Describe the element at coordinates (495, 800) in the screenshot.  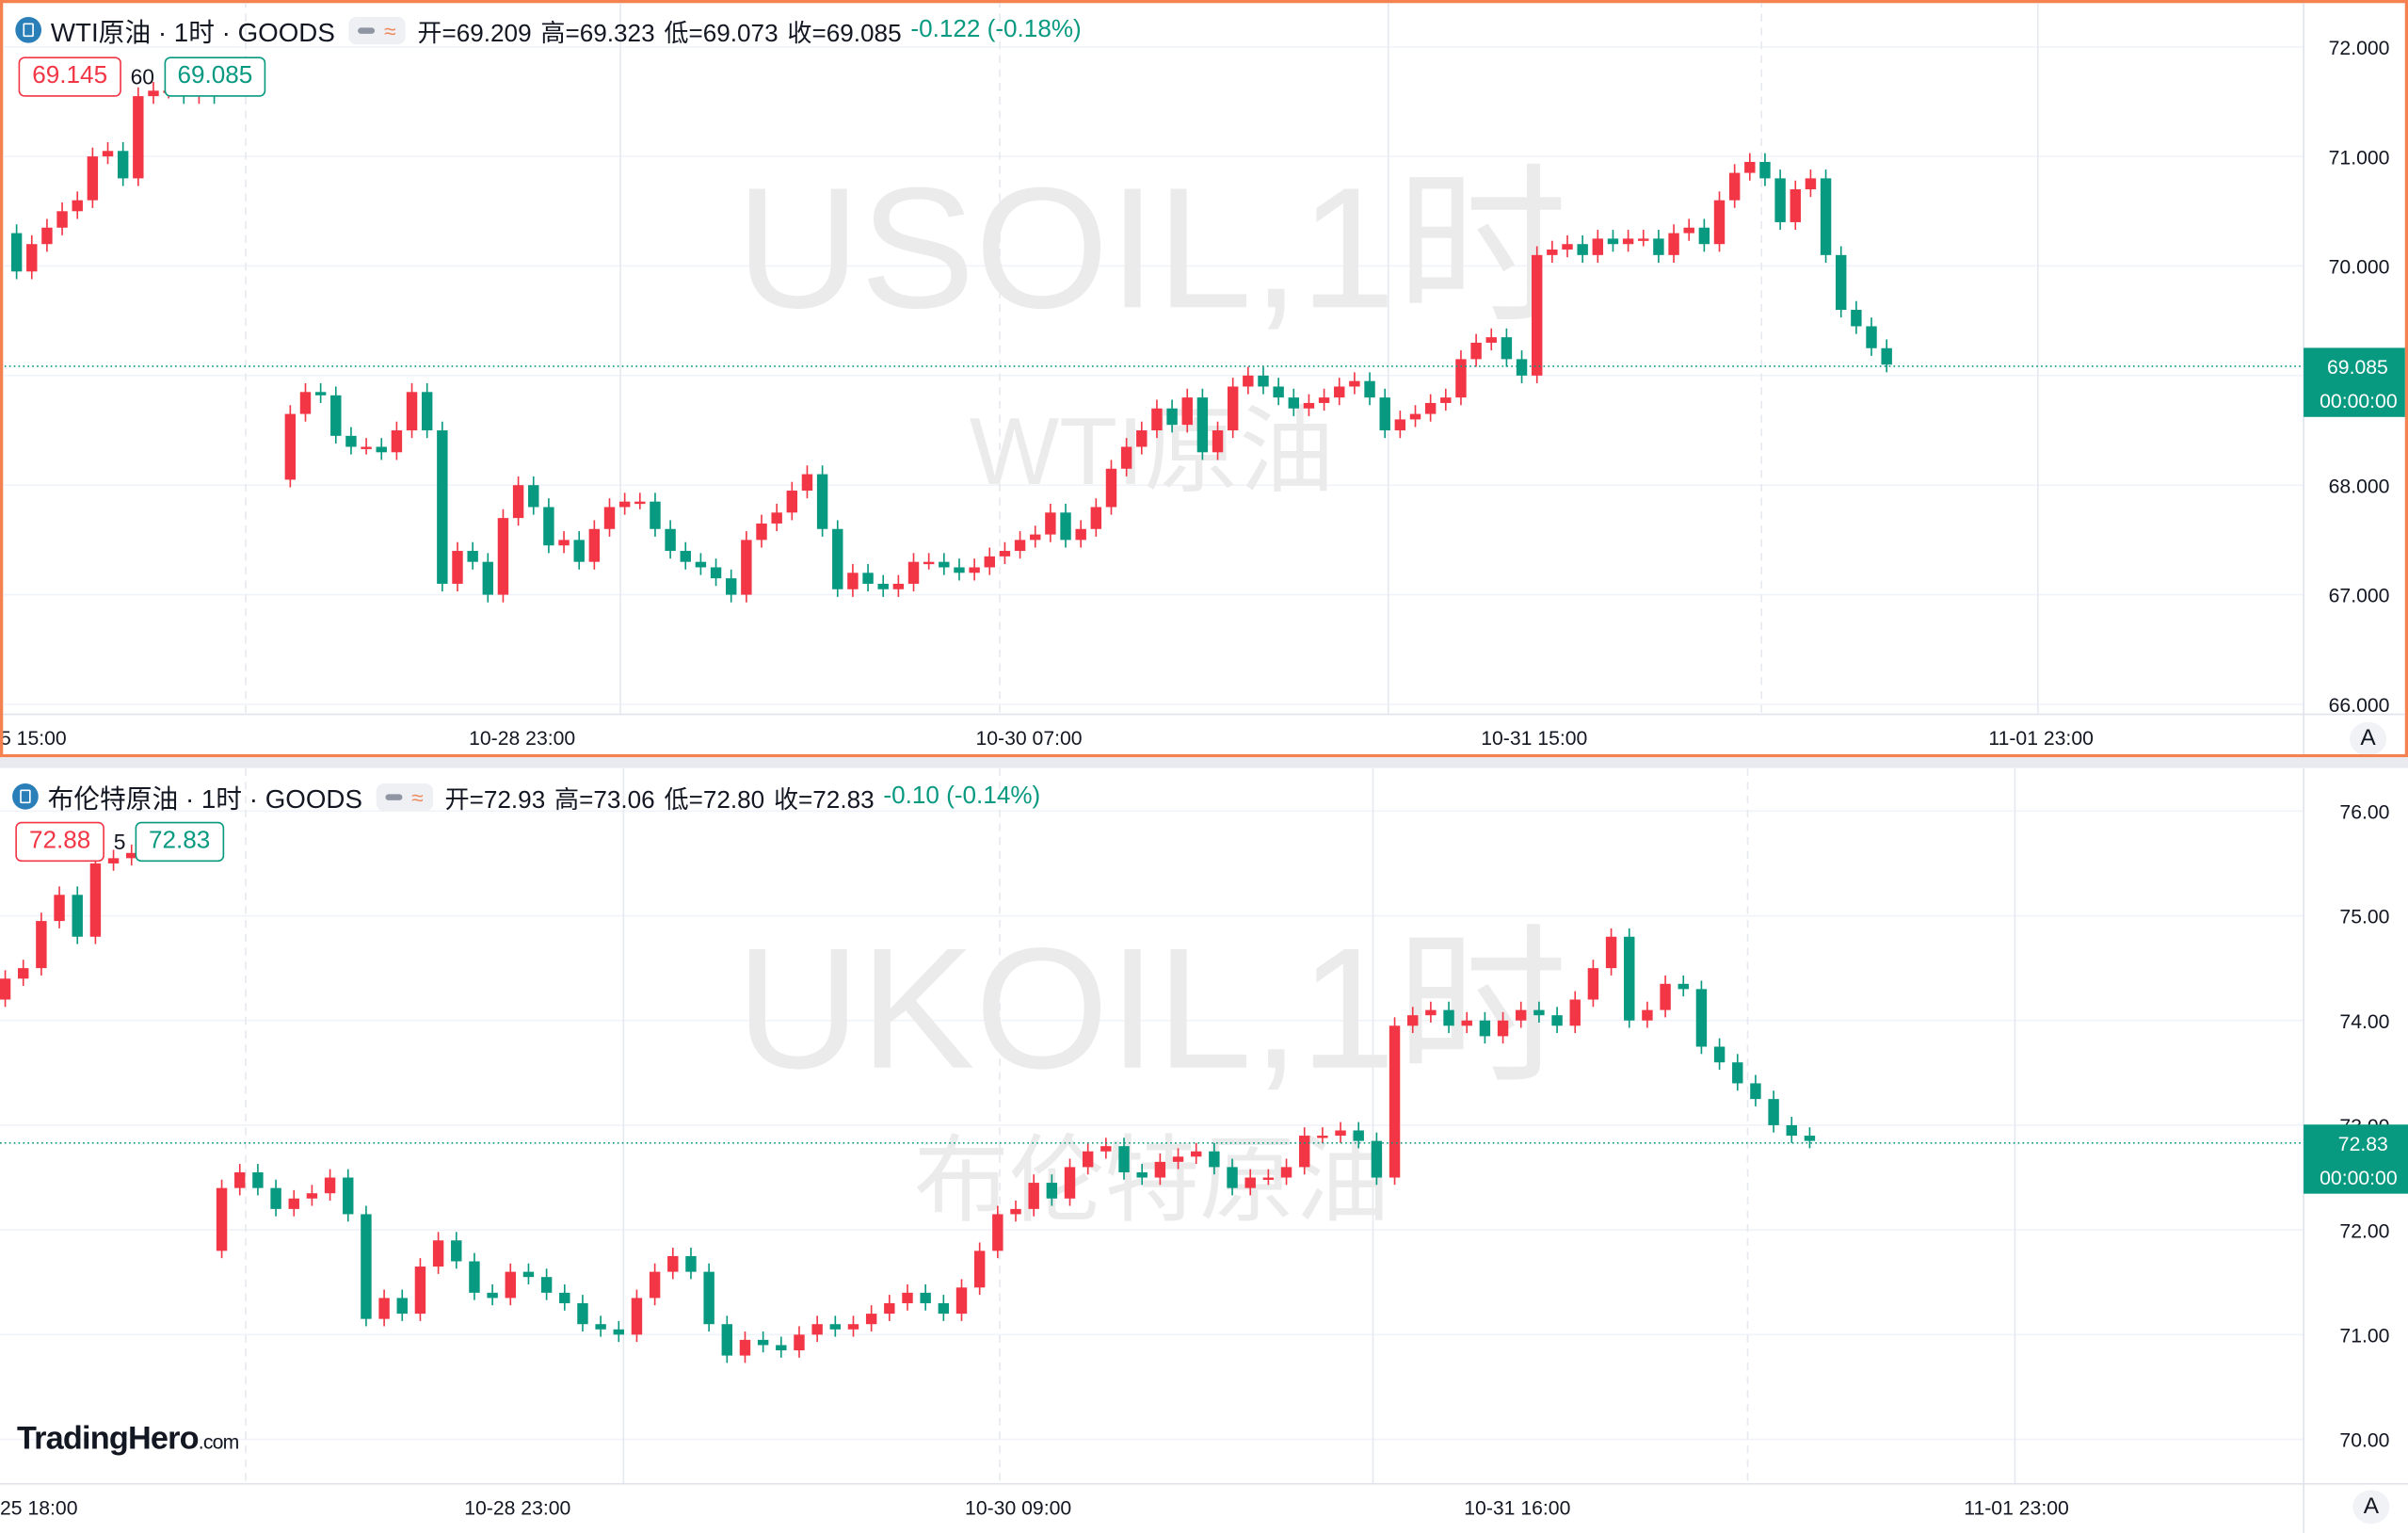
I see `ohlc-open: 开=72.93` at that location.